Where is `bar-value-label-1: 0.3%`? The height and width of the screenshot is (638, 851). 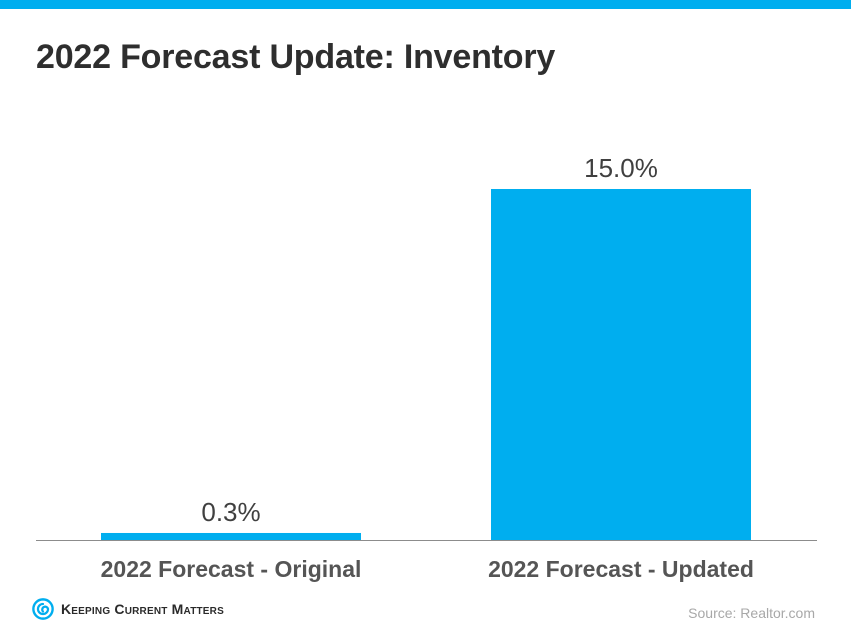 bar-value-label-1: 0.3% is located at coordinates (230, 512).